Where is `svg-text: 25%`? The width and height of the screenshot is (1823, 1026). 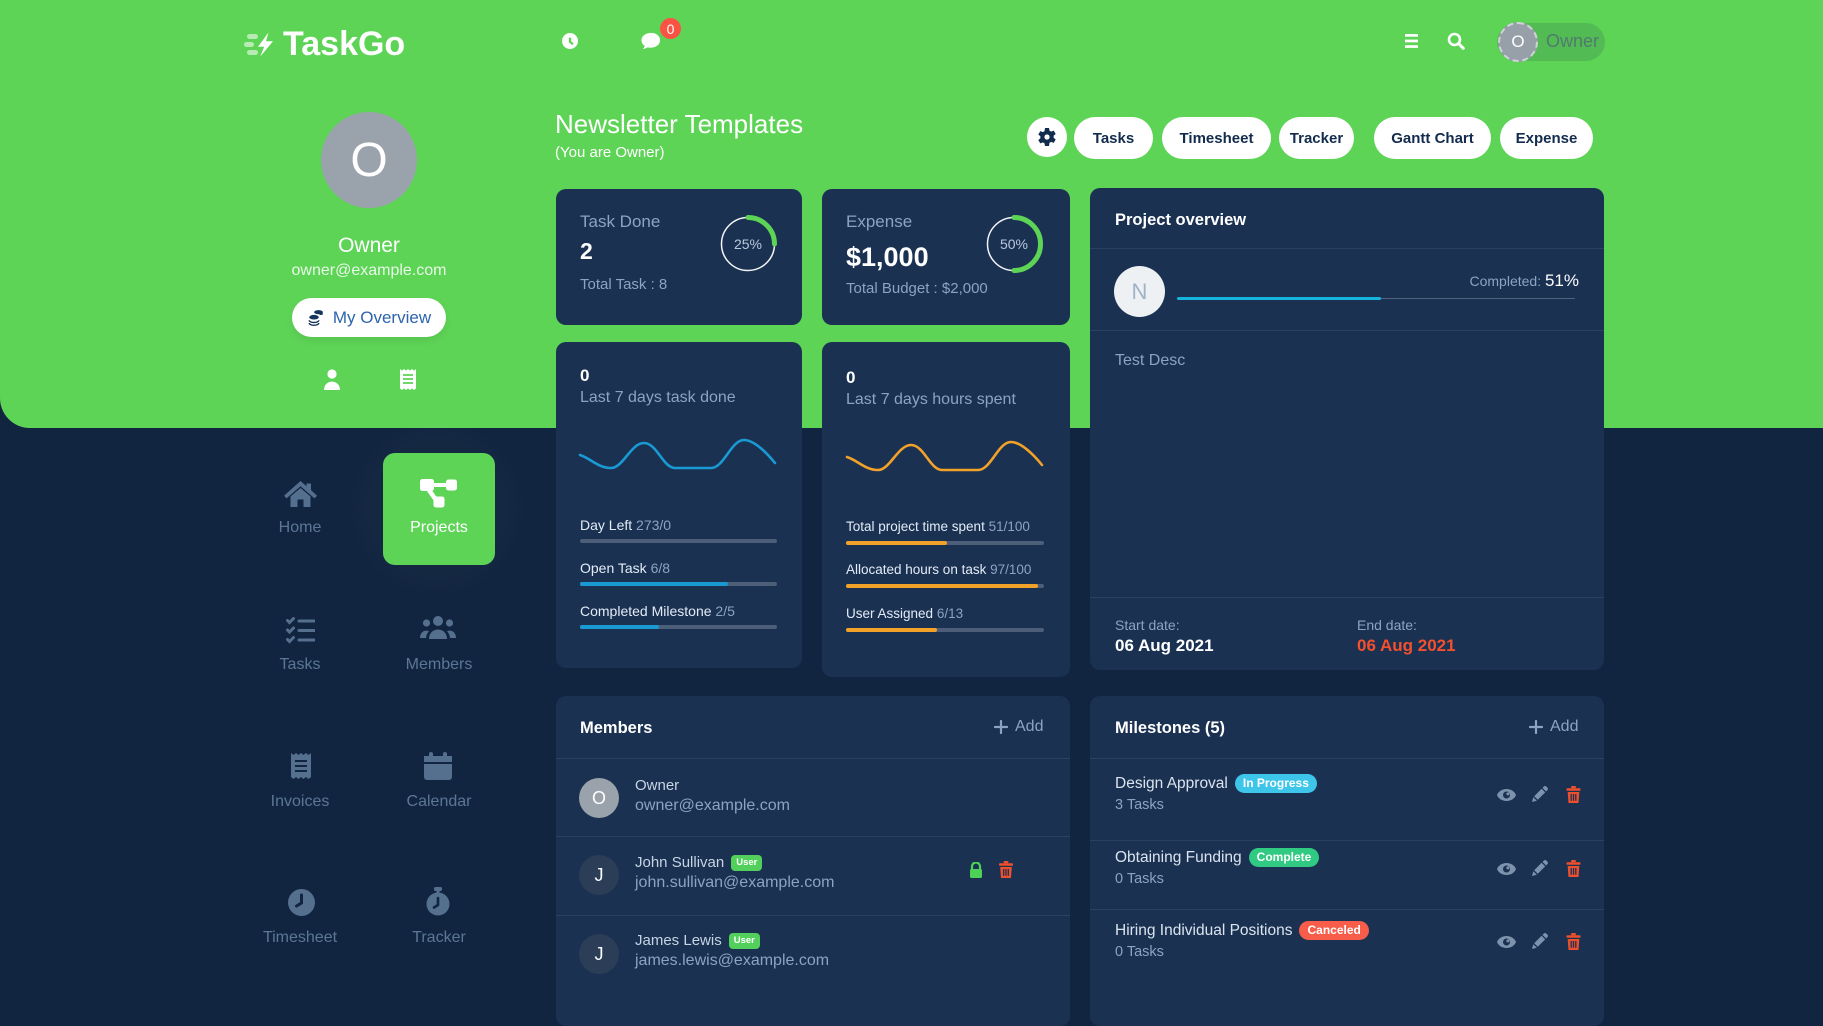
svg-text: 25% is located at coordinates (748, 244).